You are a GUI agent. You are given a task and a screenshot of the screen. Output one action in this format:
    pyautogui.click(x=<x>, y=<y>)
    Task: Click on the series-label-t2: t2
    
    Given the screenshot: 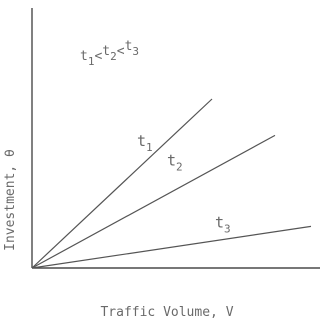 What is the action you would take?
    pyautogui.click(x=175, y=163)
    